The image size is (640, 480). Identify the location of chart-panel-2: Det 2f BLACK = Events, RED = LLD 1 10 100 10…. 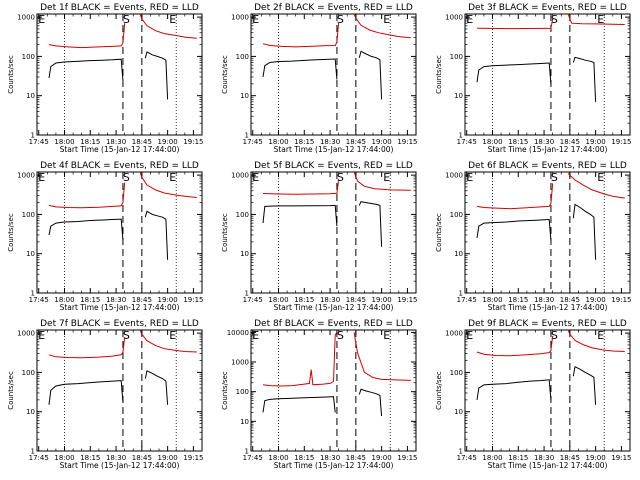
(319, 78).